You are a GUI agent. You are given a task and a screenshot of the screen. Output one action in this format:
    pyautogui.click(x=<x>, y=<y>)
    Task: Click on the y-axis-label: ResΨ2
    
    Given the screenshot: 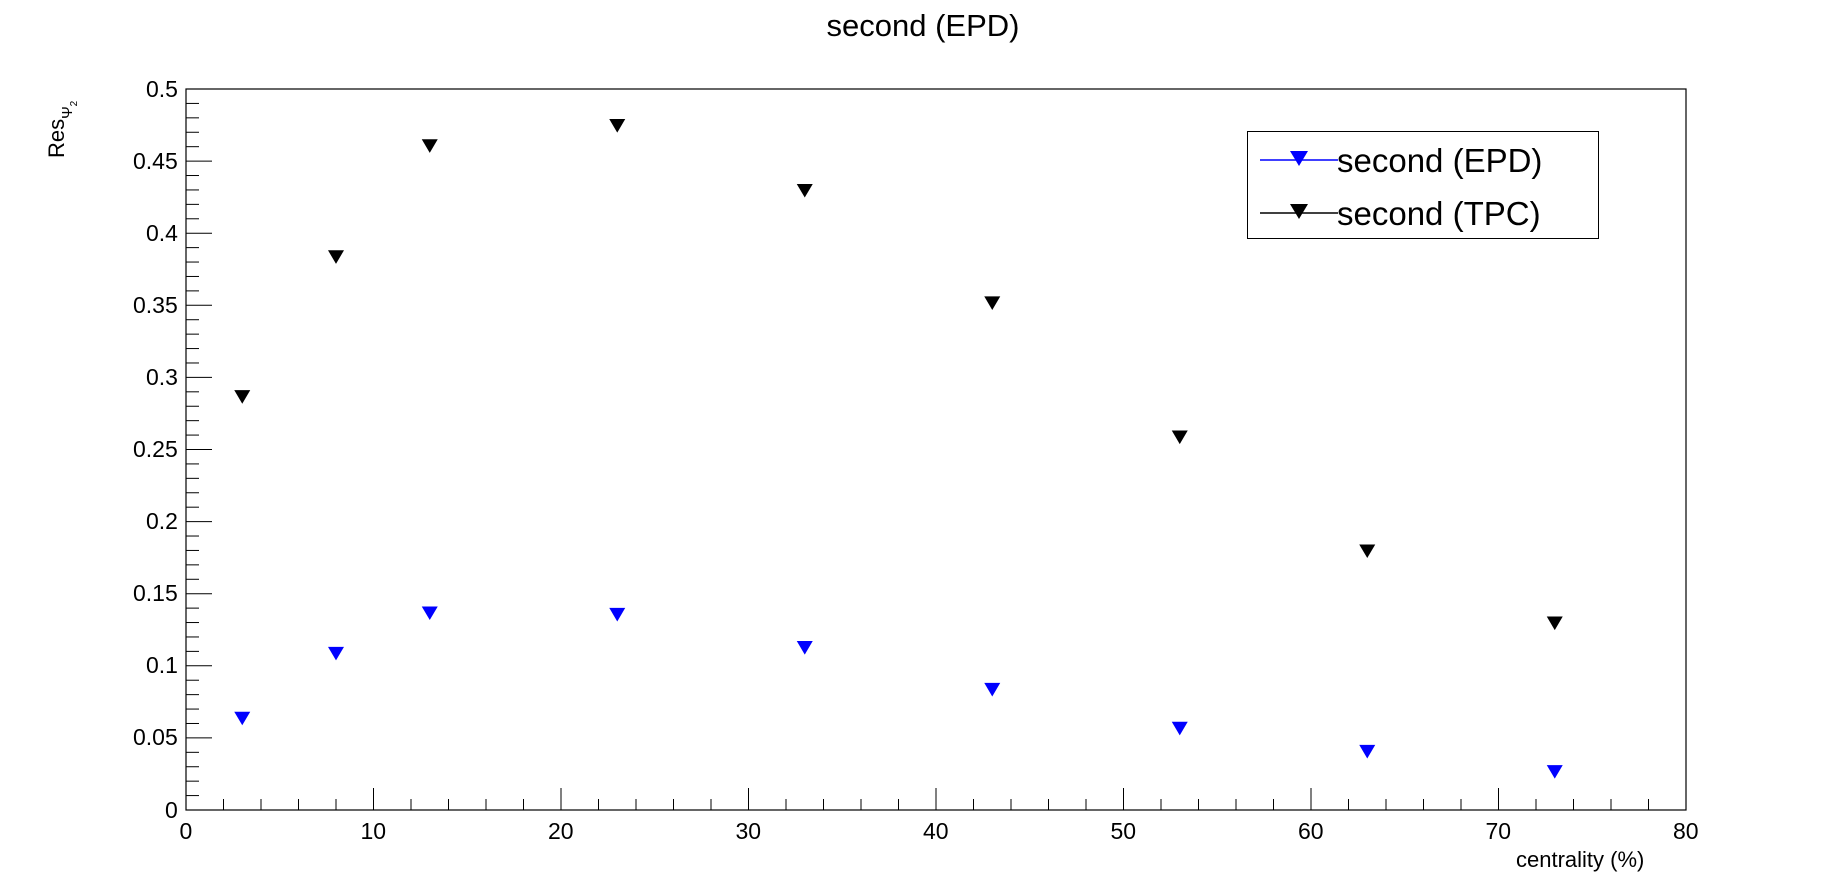 What is the action you would take?
    pyautogui.click(x=62, y=129)
    